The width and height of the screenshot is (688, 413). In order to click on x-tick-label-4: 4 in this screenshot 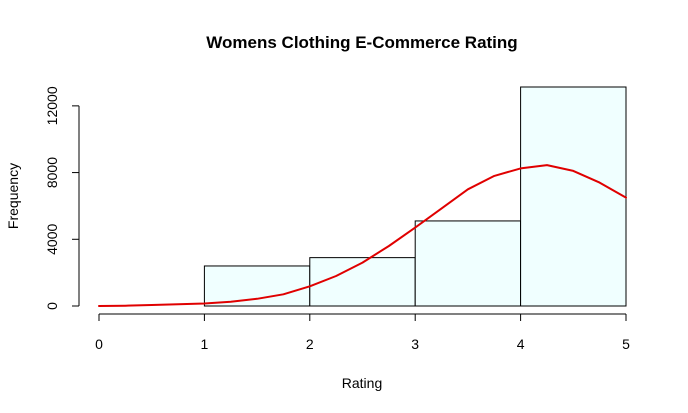, I will do `click(521, 344)`.